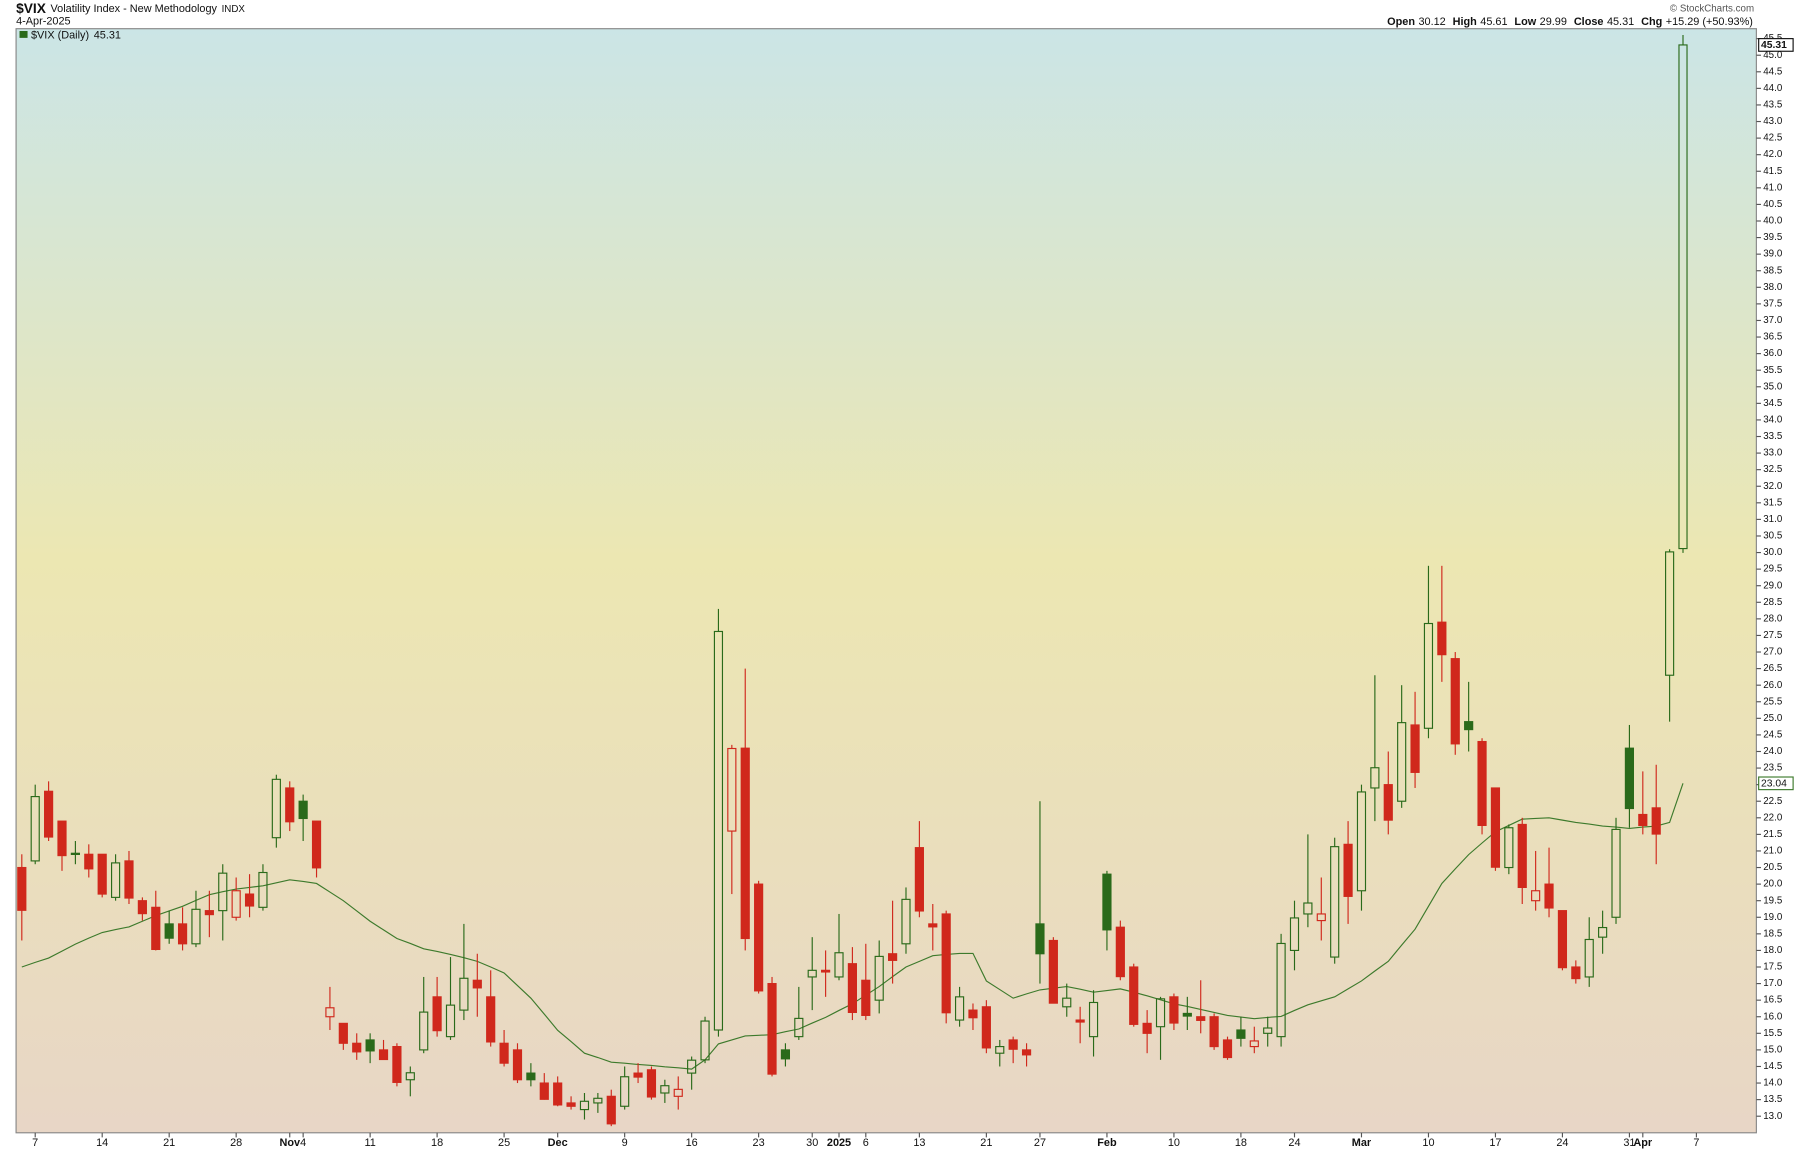  Describe the element at coordinates (1773, 817) in the screenshot. I see `y-tick-label: 22.0` at that location.